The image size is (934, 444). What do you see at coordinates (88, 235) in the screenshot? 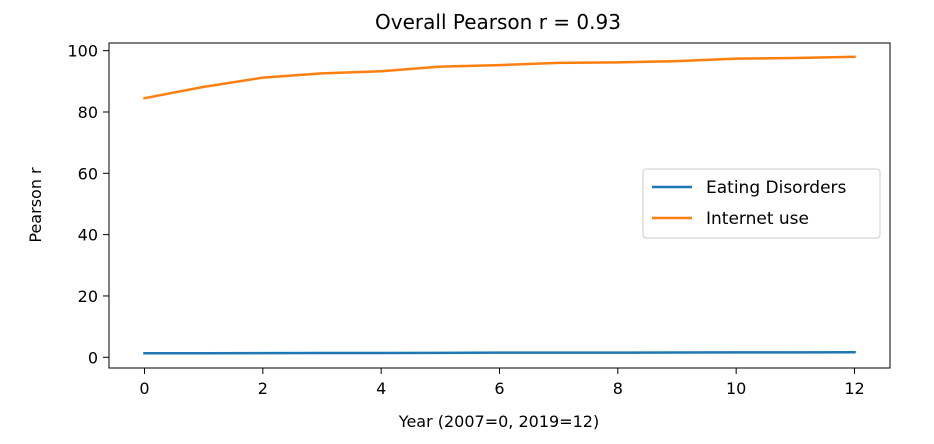
I see `y-tick-label: 40` at bounding box center [88, 235].